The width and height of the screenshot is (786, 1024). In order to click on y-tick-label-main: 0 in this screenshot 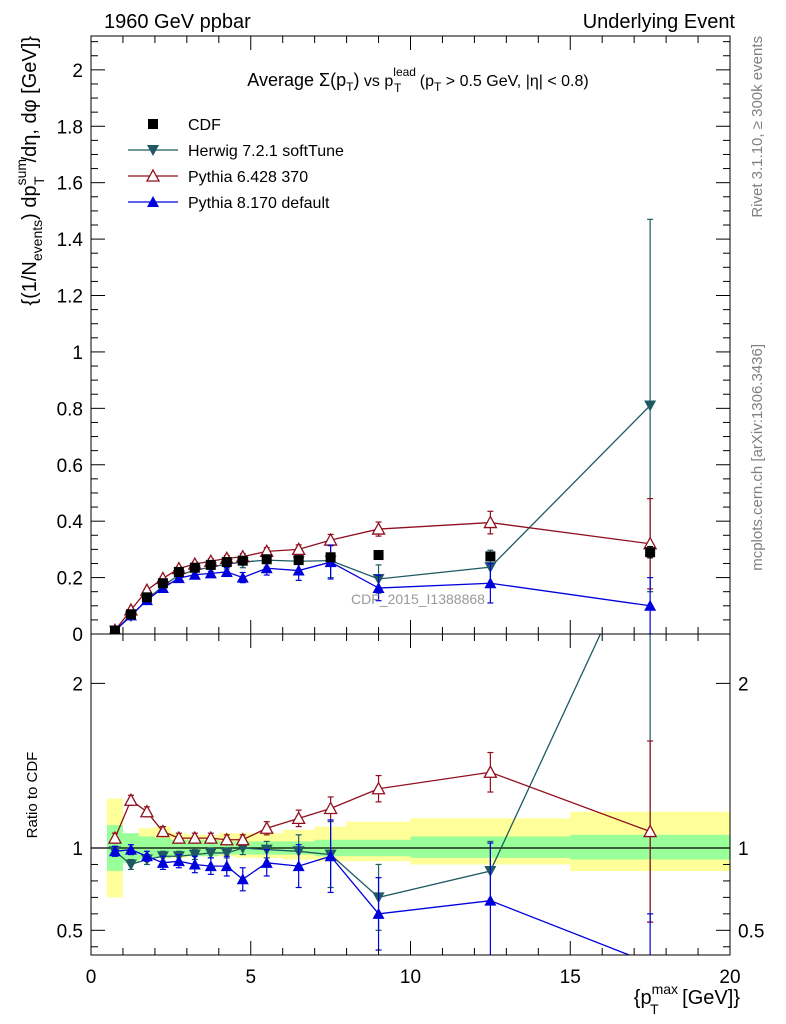, I will do `click(77, 635)`.